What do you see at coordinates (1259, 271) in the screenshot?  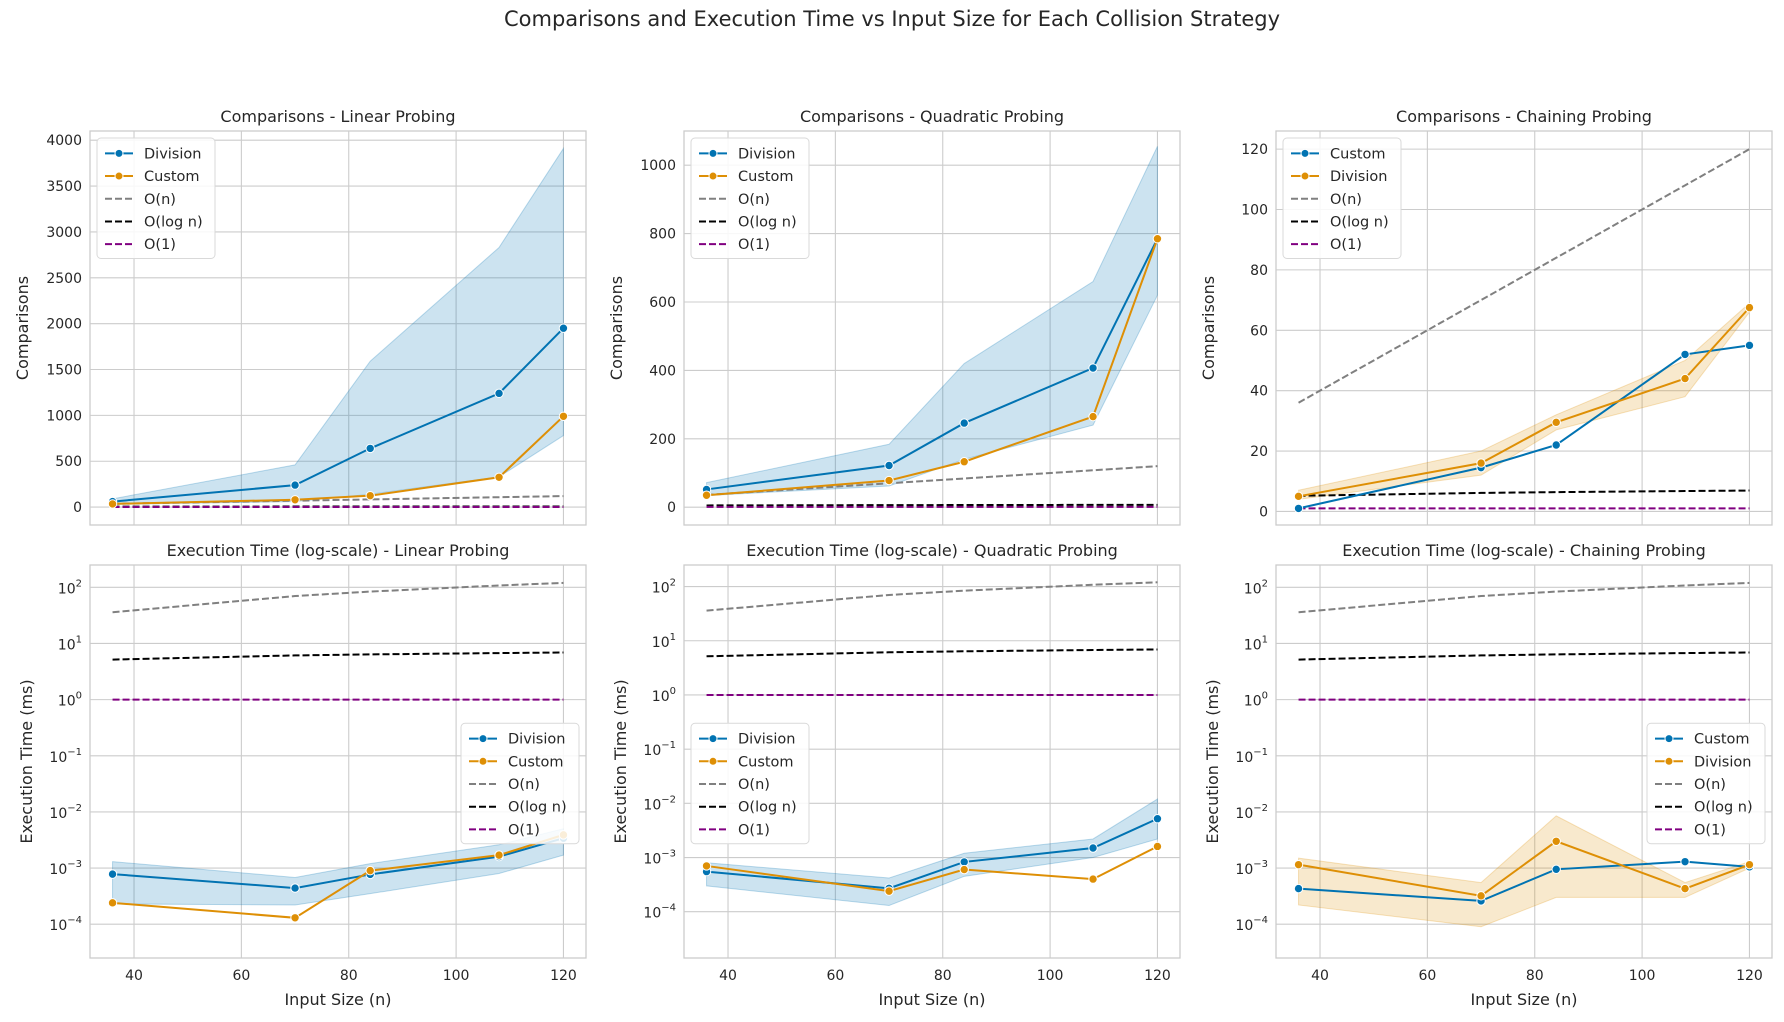 I see `y-tick-label: 80` at bounding box center [1259, 271].